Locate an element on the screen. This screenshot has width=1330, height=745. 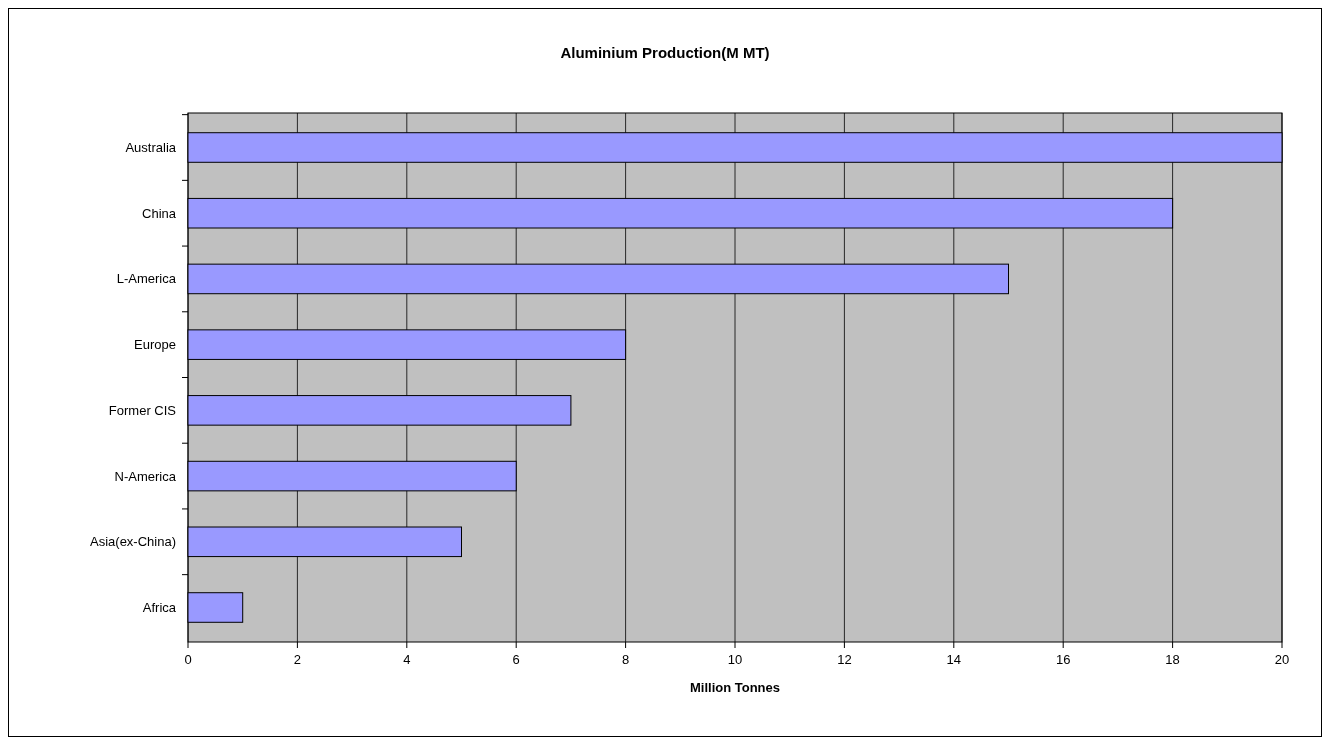
x-tick-label: 16 is located at coordinates (1063, 659).